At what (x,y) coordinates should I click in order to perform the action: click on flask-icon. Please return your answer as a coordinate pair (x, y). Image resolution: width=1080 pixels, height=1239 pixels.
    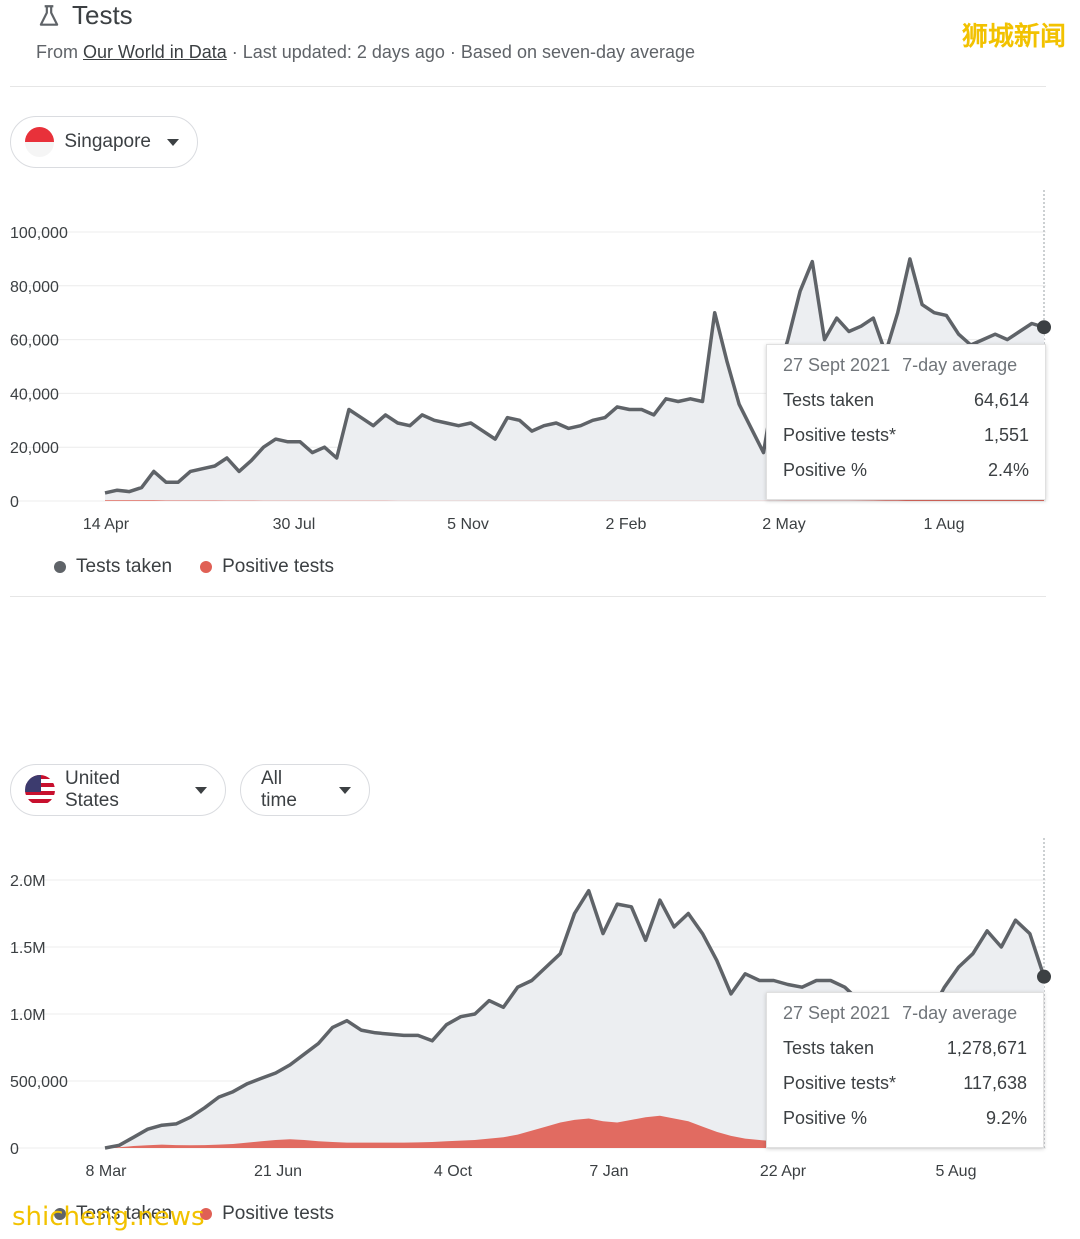
    Looking at the image, I should click on (49, 15).